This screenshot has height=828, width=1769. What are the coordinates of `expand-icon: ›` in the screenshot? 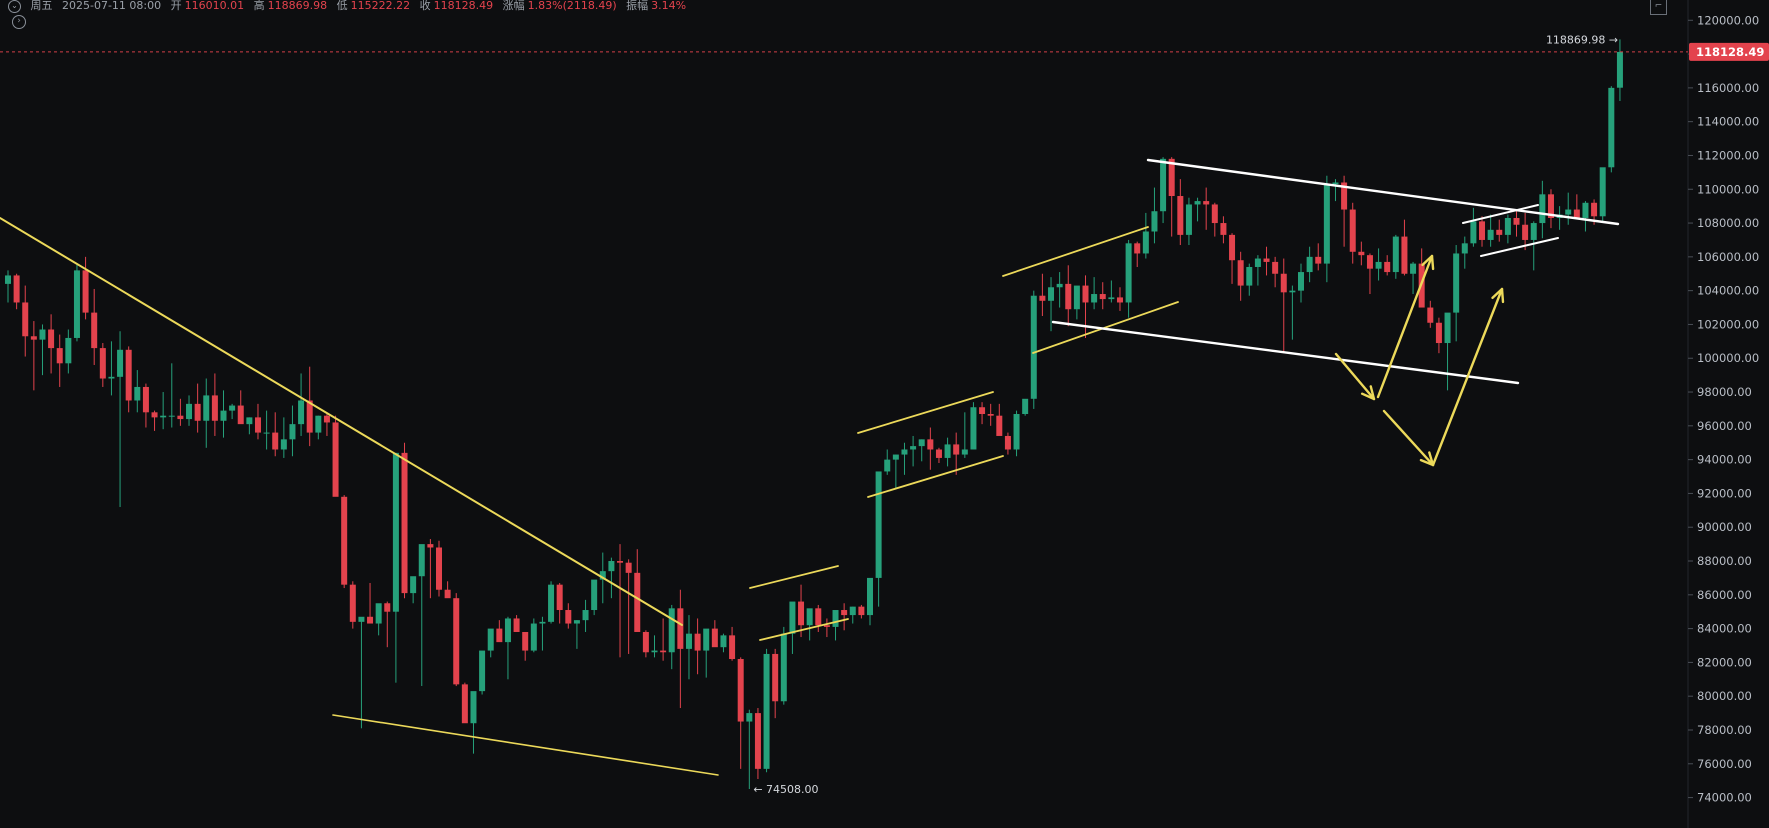 It's located at (19, 22).